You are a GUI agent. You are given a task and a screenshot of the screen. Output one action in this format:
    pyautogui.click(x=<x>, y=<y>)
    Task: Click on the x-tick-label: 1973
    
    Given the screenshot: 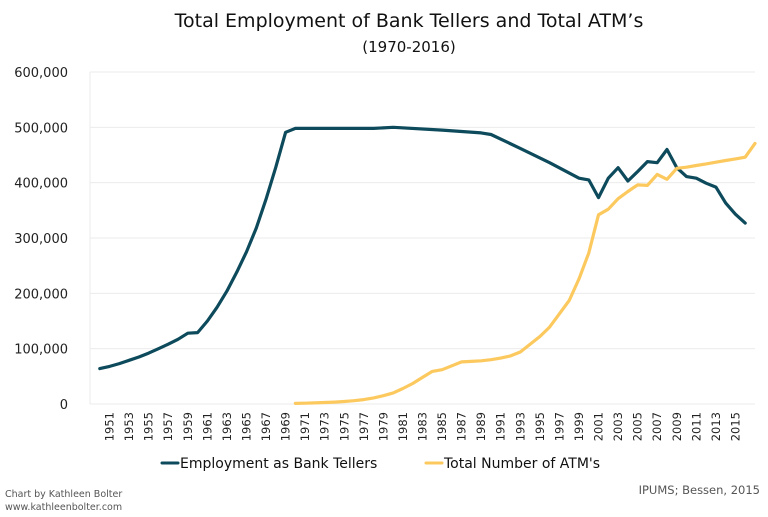 What is the action you would take?
    pyautogui.click(x=325, y=426)
    